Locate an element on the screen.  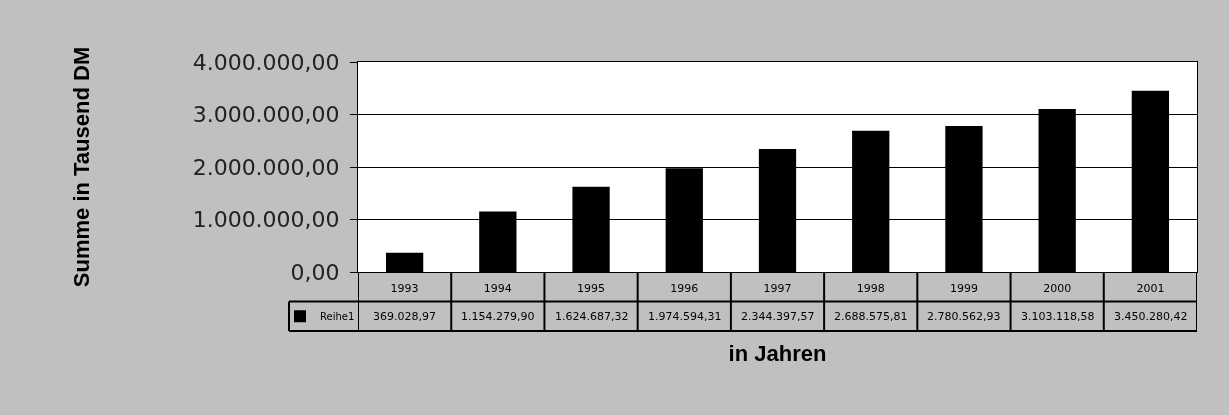
data-label: 2.688.575,81 is located at coordinates (871, 316).